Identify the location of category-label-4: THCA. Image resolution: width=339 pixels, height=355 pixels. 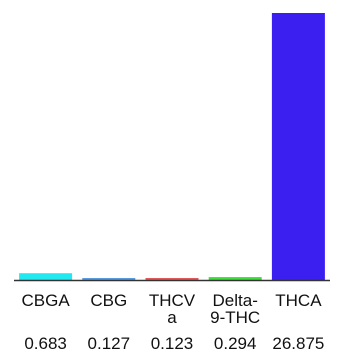
(298, 300).